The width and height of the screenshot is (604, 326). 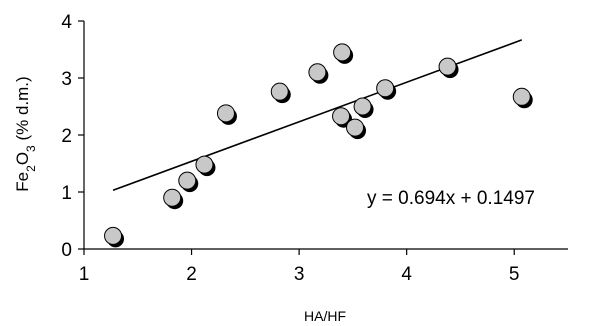 I want to click on y-tick-label: 0, so click(x=66, y=250).